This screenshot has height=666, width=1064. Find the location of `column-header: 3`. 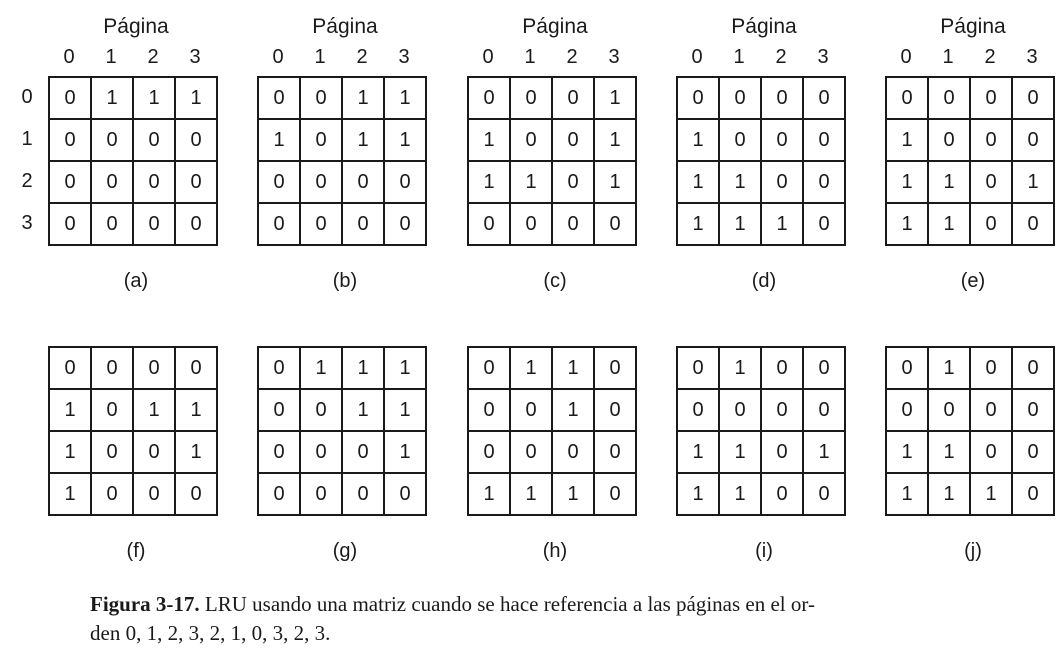

column-header: 3 is located at coordinates (614, 57).